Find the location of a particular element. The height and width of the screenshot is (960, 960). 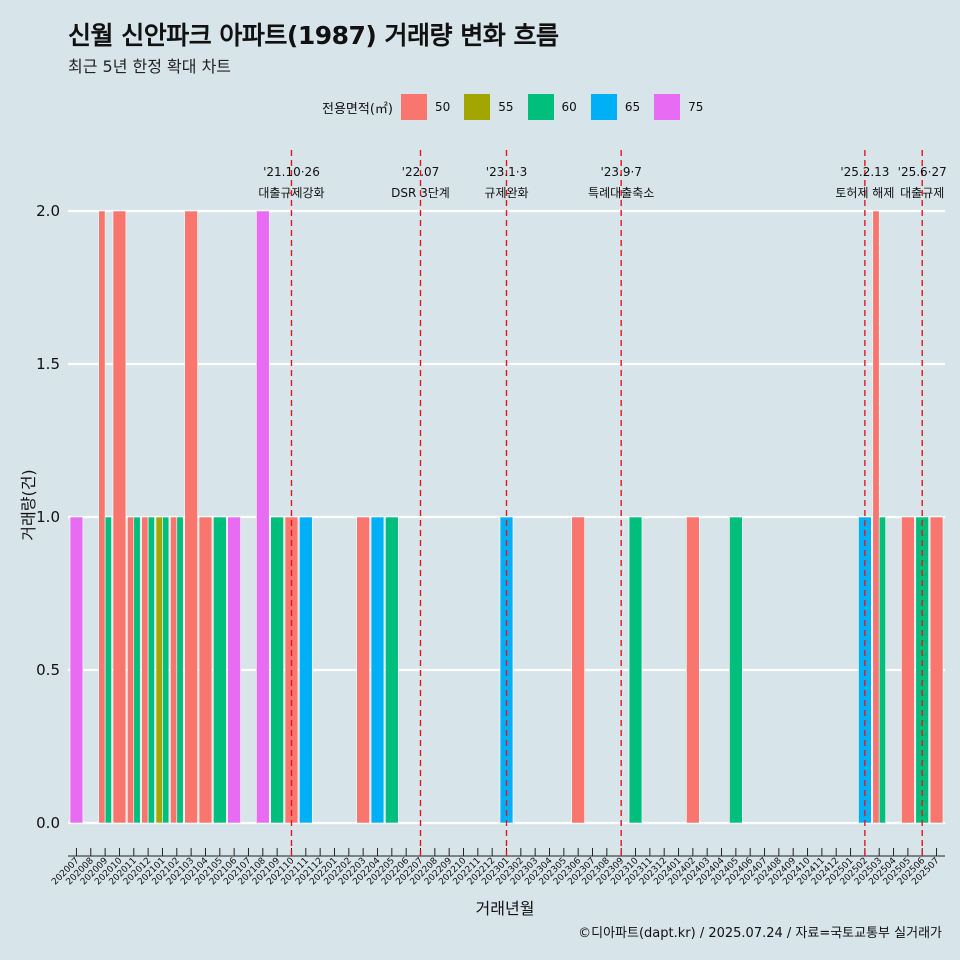

x-axis-title: 거래년월 is located at coordinates (505, 908).